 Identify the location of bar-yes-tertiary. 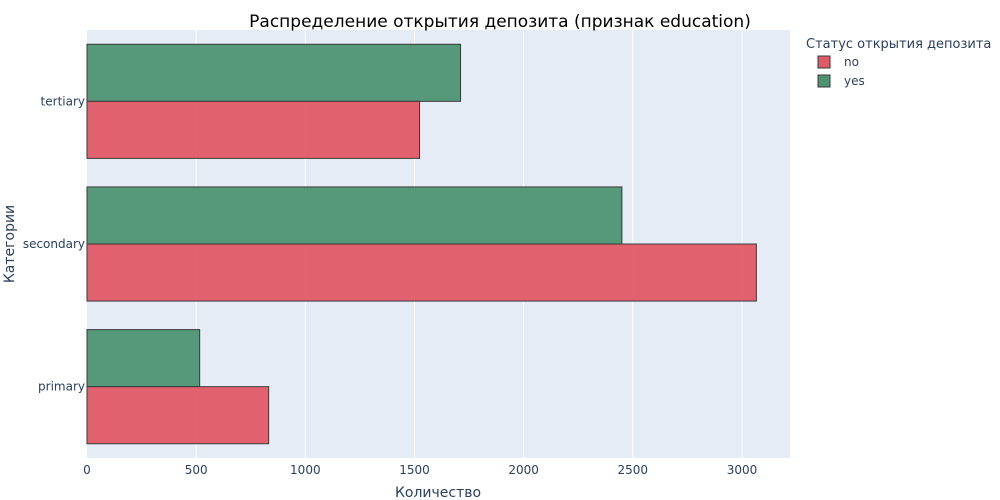
(274, 72).